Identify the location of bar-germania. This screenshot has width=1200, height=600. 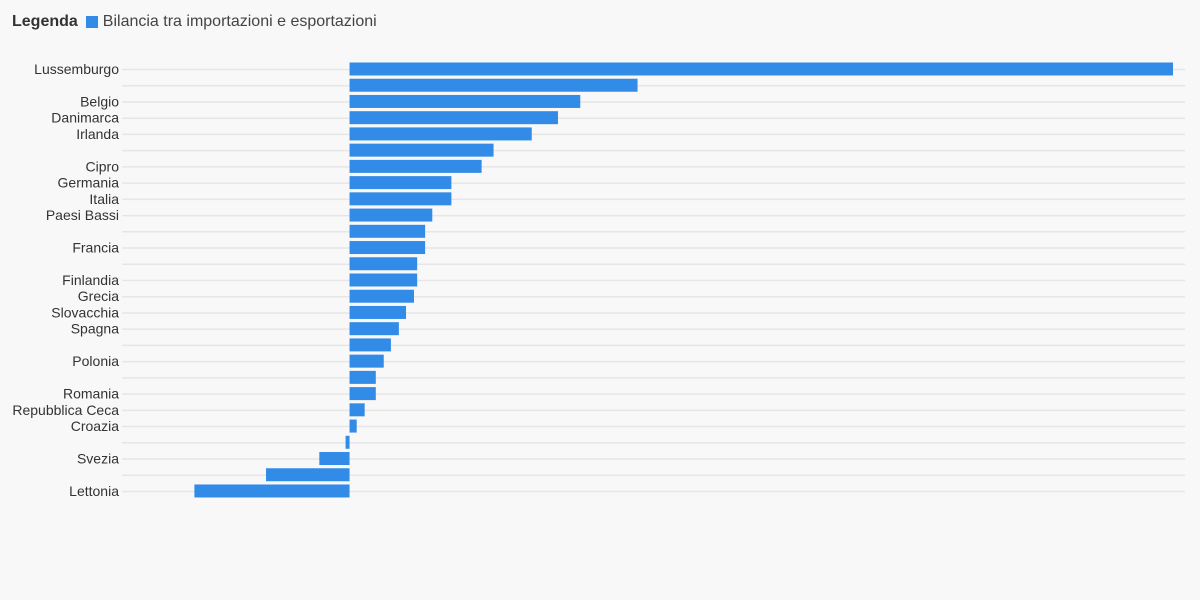
(400, 183).